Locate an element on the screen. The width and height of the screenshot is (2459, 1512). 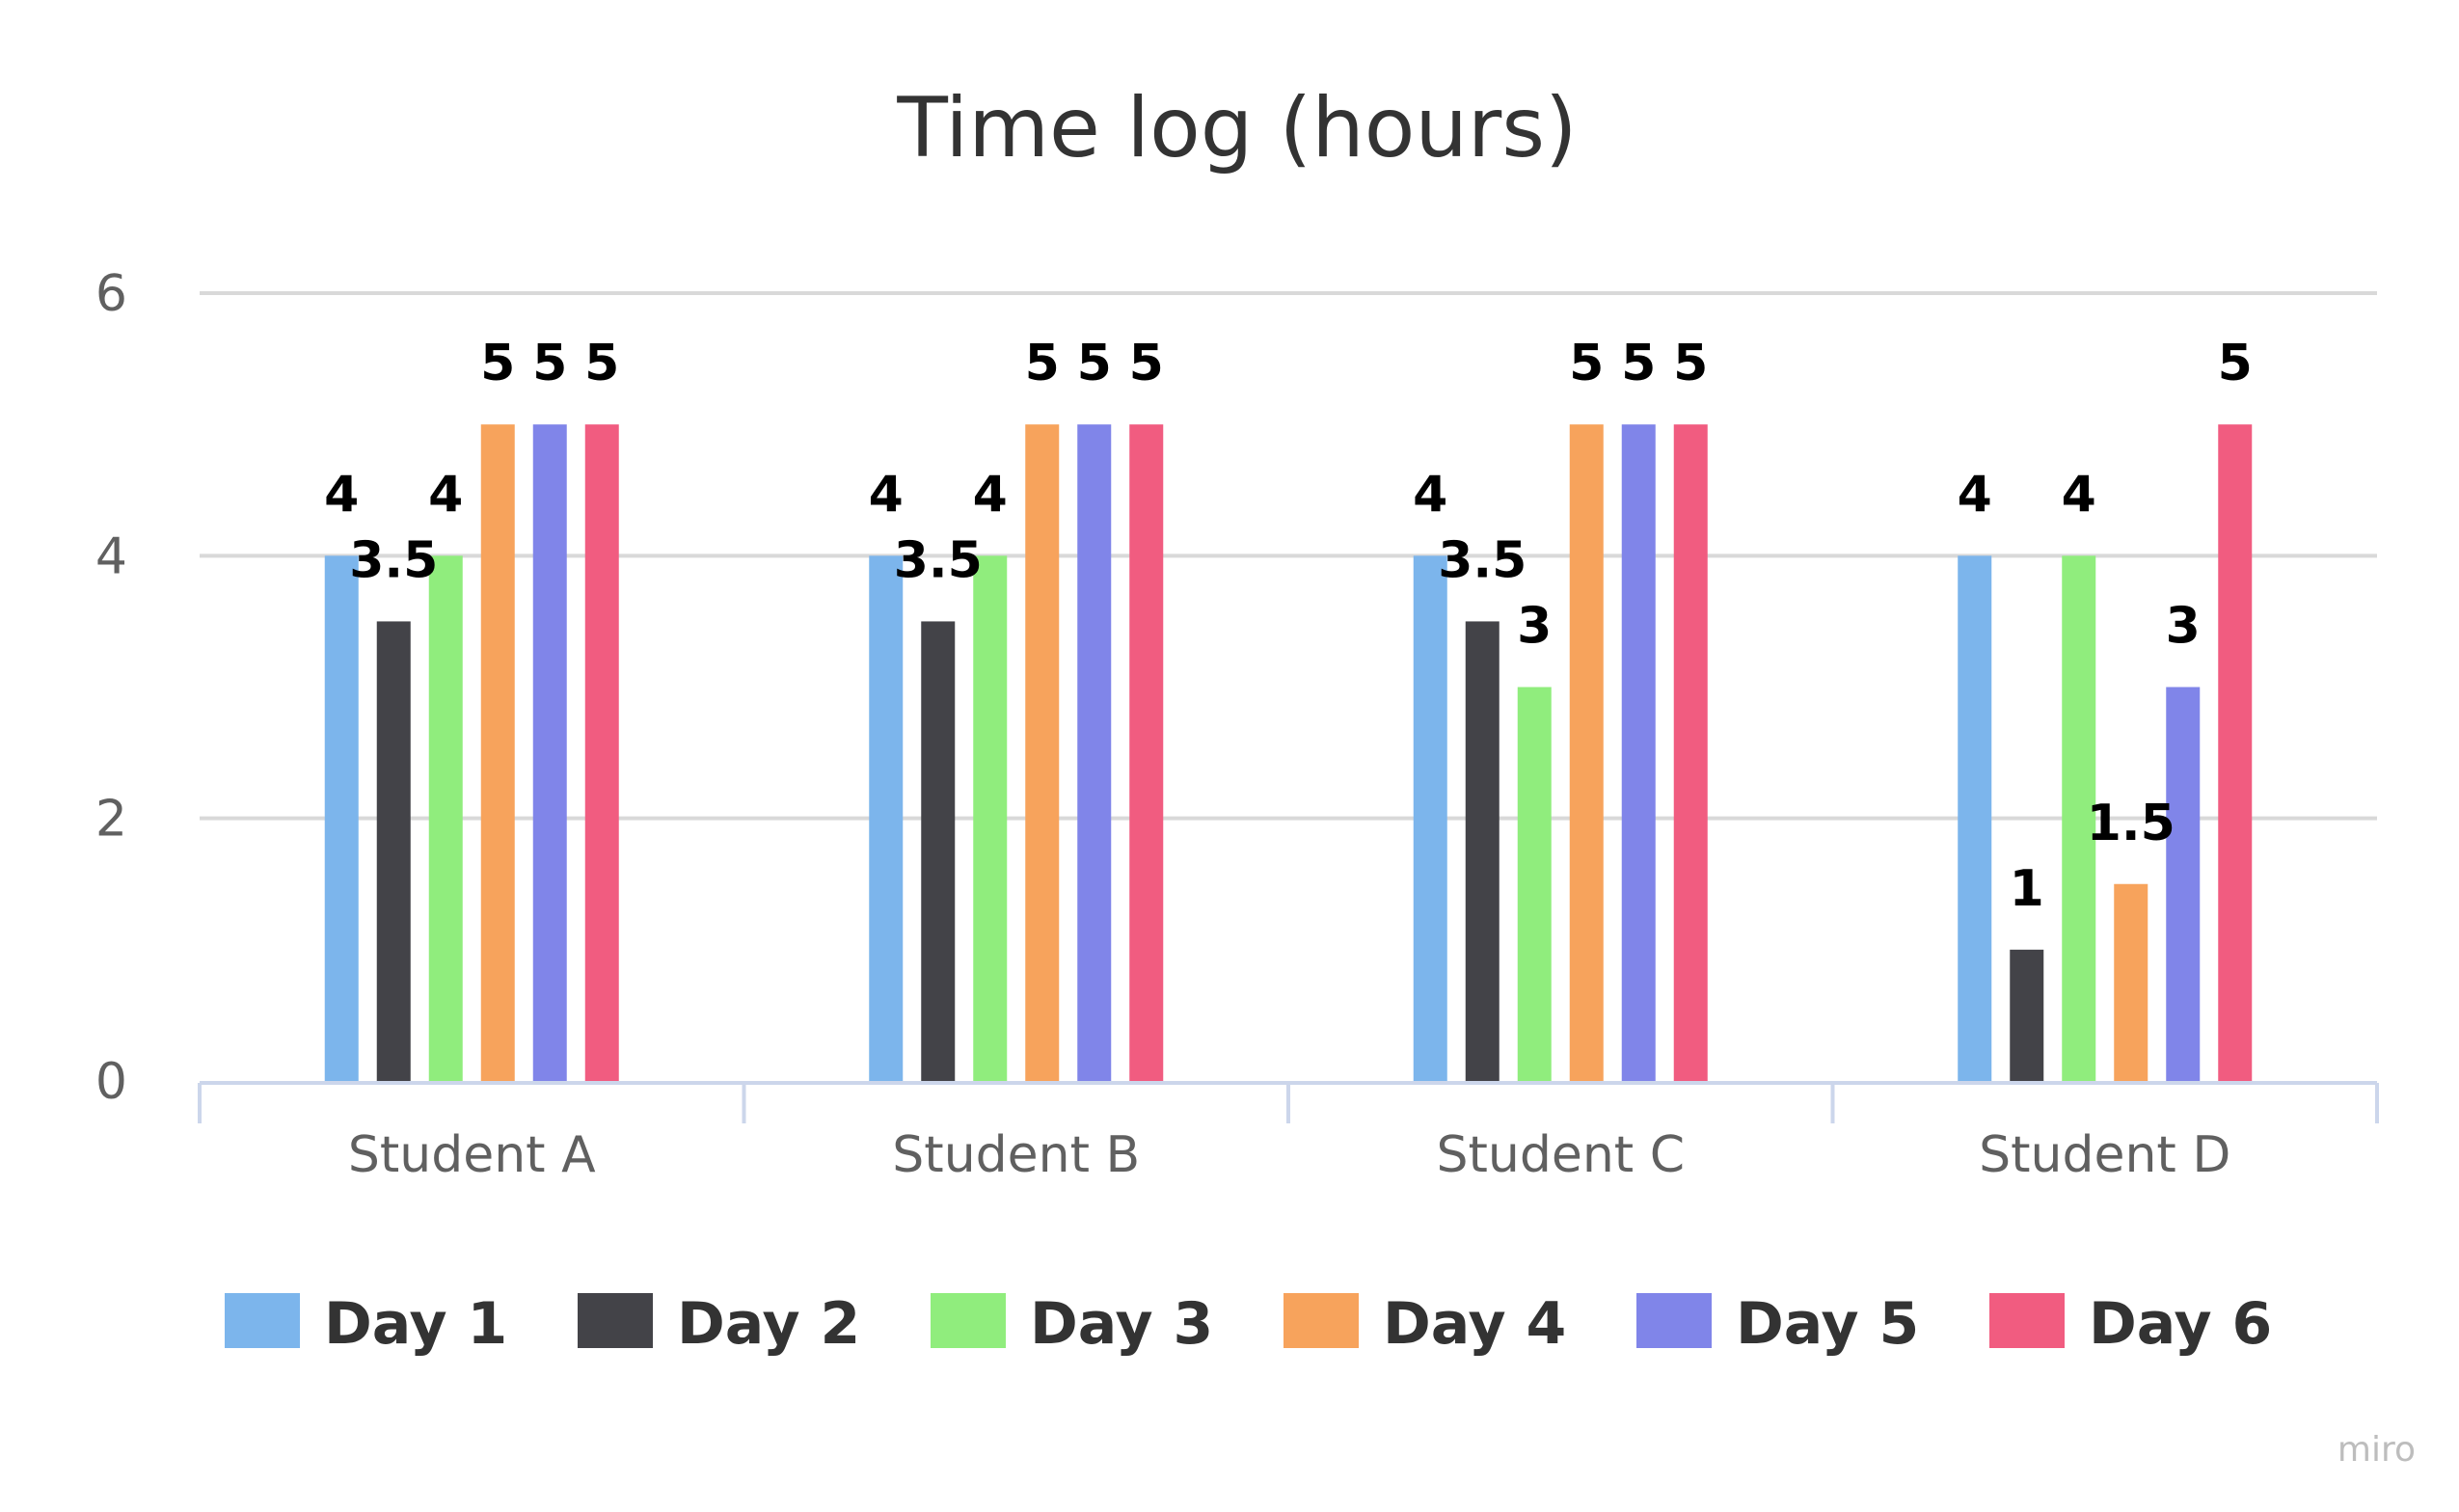
x-axis: Student A Student B Student C Student D is located at coordinates (1288, 1132).